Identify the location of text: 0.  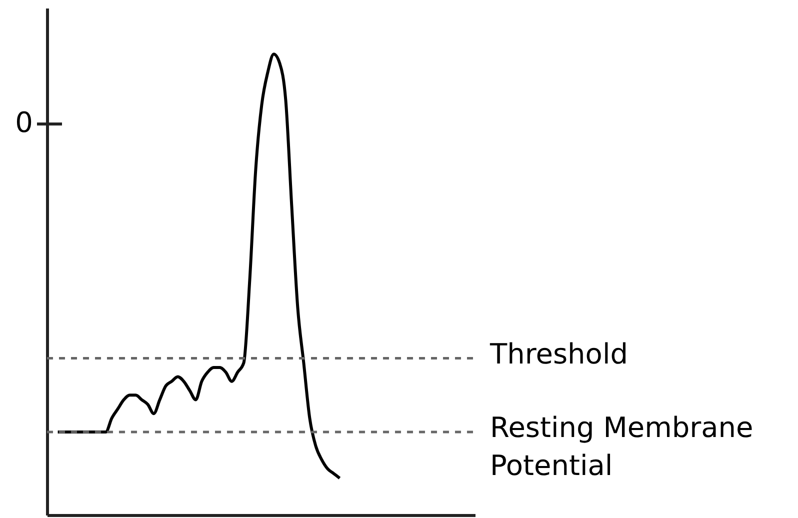
(24, 122).